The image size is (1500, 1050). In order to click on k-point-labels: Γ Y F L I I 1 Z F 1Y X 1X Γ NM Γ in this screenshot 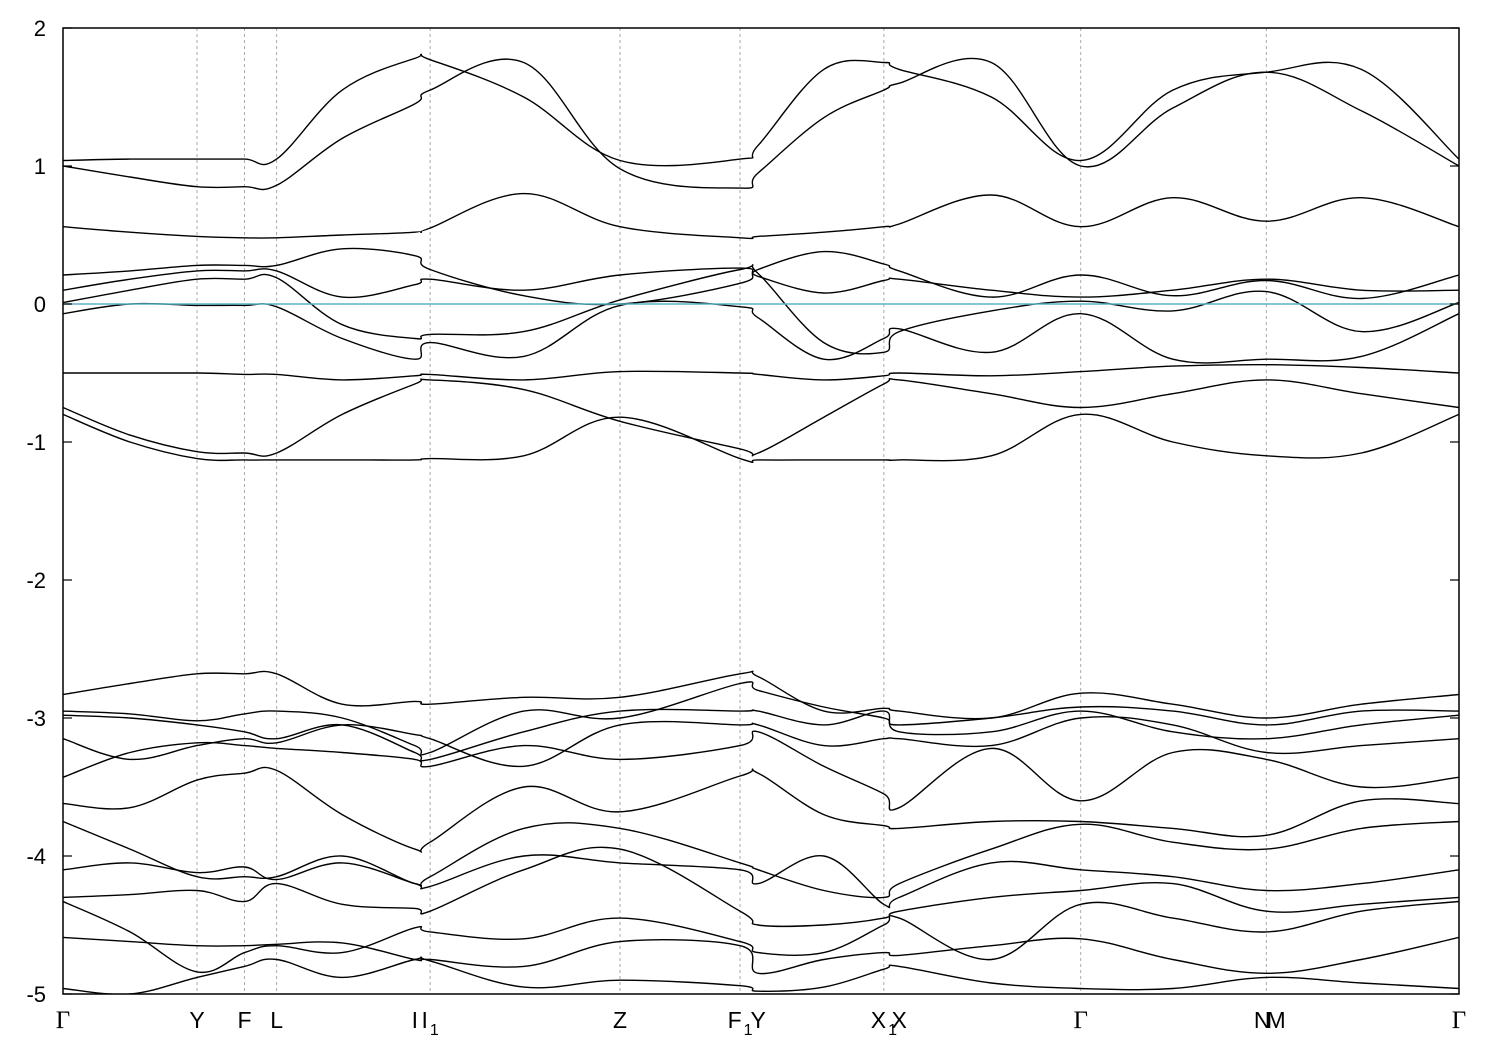, I will do `click(761, 1023)`.